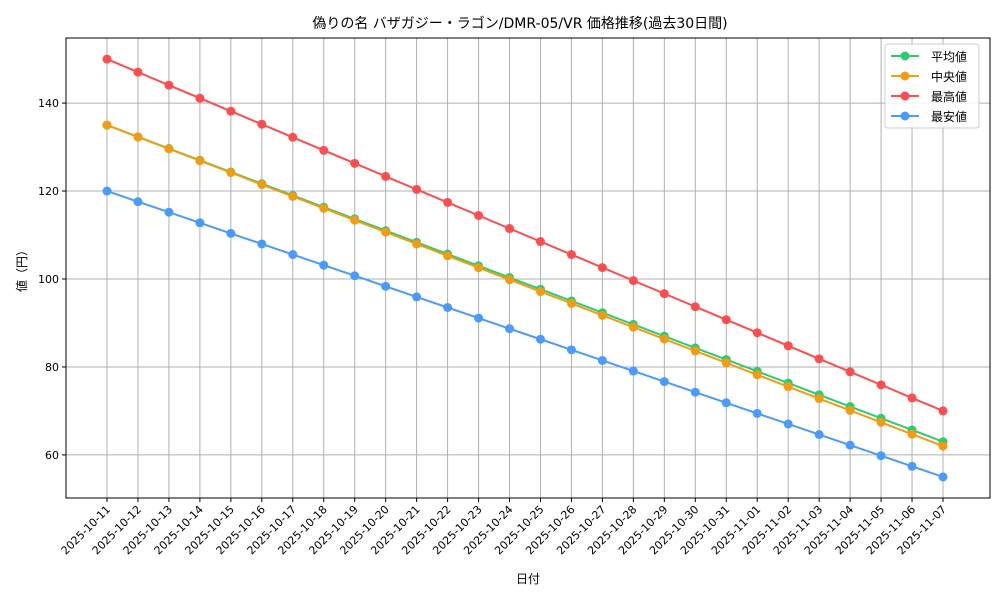  What do you see at coordinates (48, 103) in the screenshot?
I see `y-tick-label: 140` at bounding box center [48, 103].